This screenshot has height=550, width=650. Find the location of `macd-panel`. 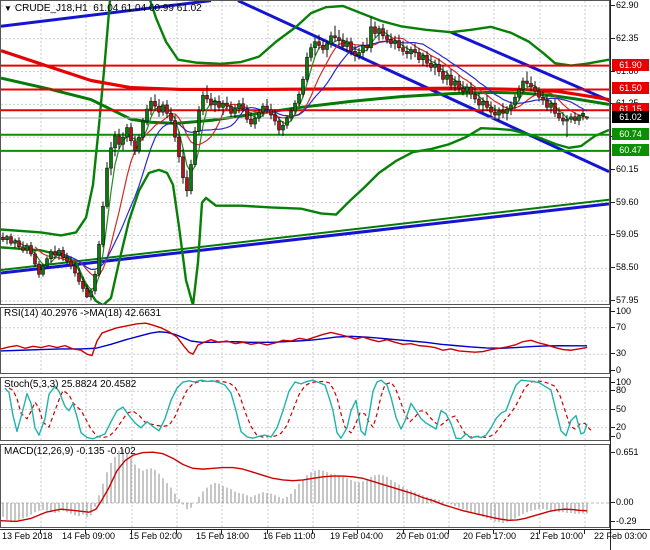

macd-panel is located at coordinates (305, 486).